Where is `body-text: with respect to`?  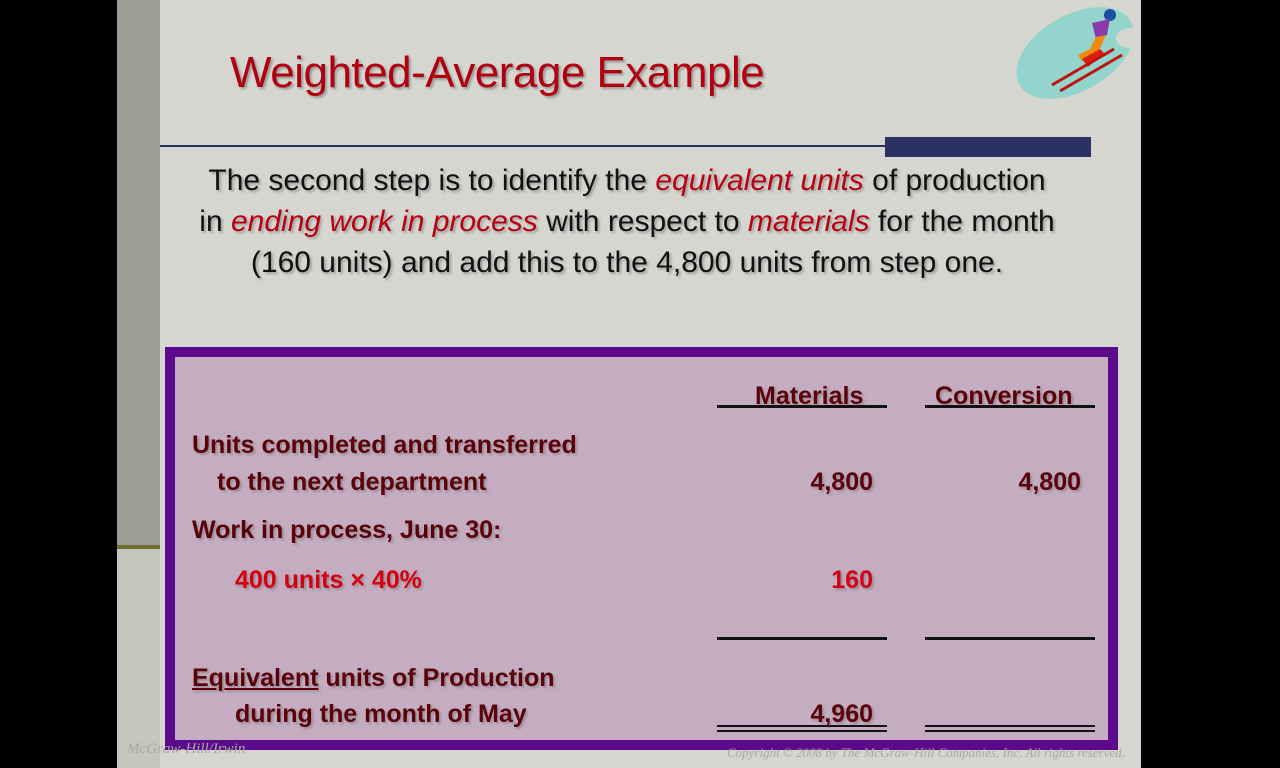 body-text: with respect to is located at coordinates (642, 221).